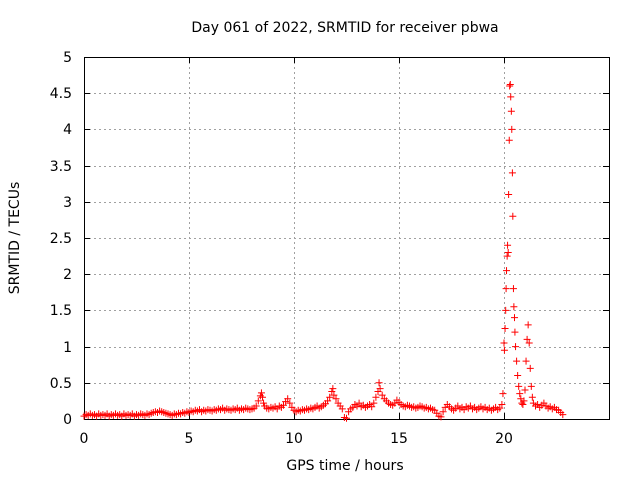 This screenshot has width=640, height=480. What do you see at coordinates (67, 348) in the screenshot?
I see `y-tick-label: 1` at bounding box center [67, 348].